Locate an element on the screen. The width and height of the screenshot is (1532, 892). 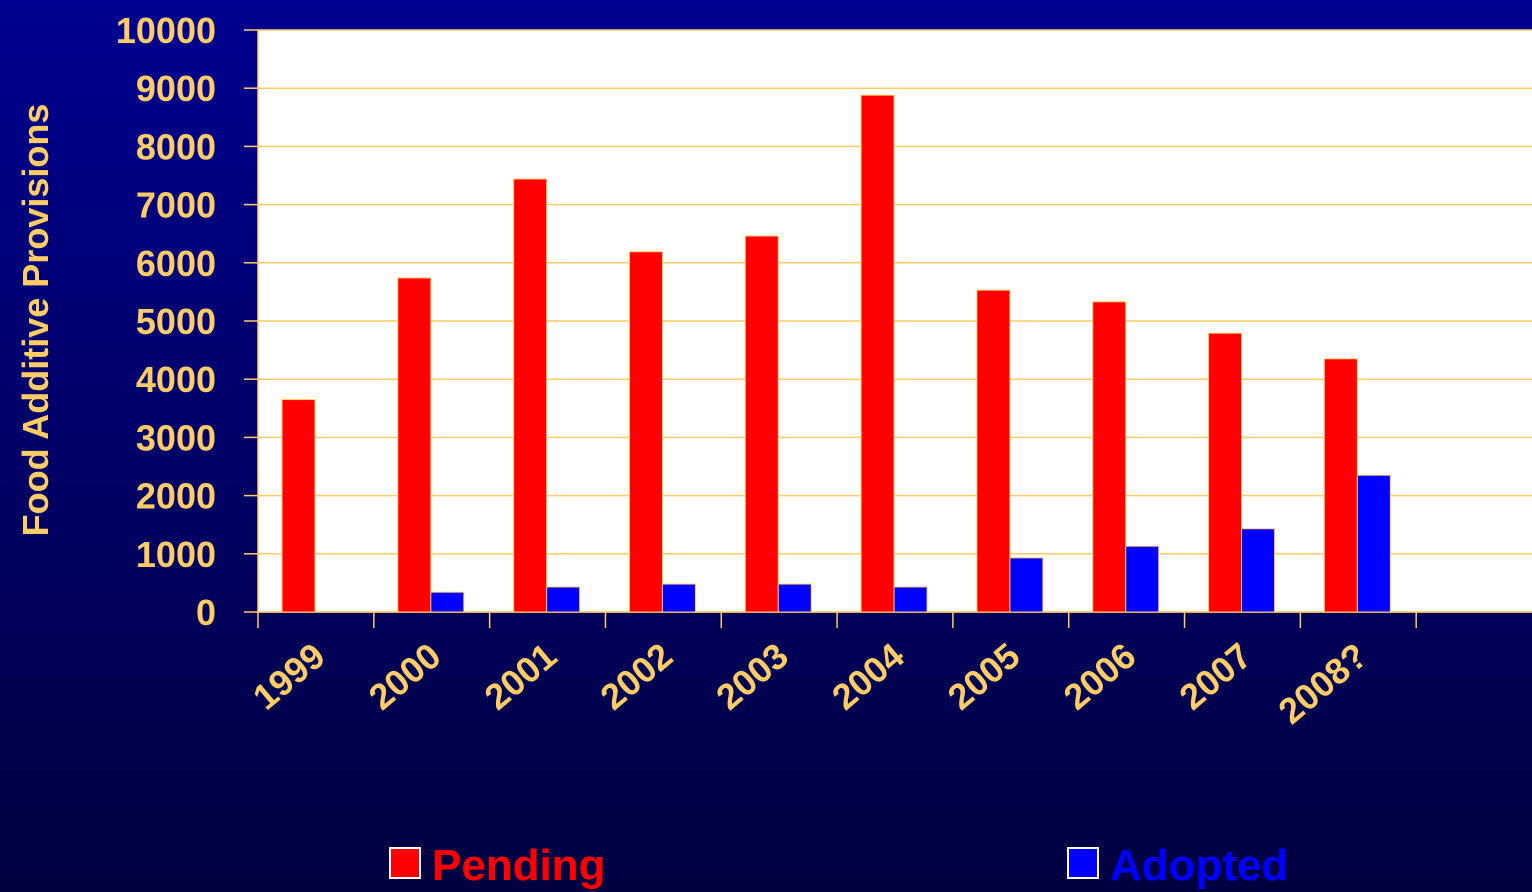
y-tick-label: 7000 is located at coordinates (176, 205).